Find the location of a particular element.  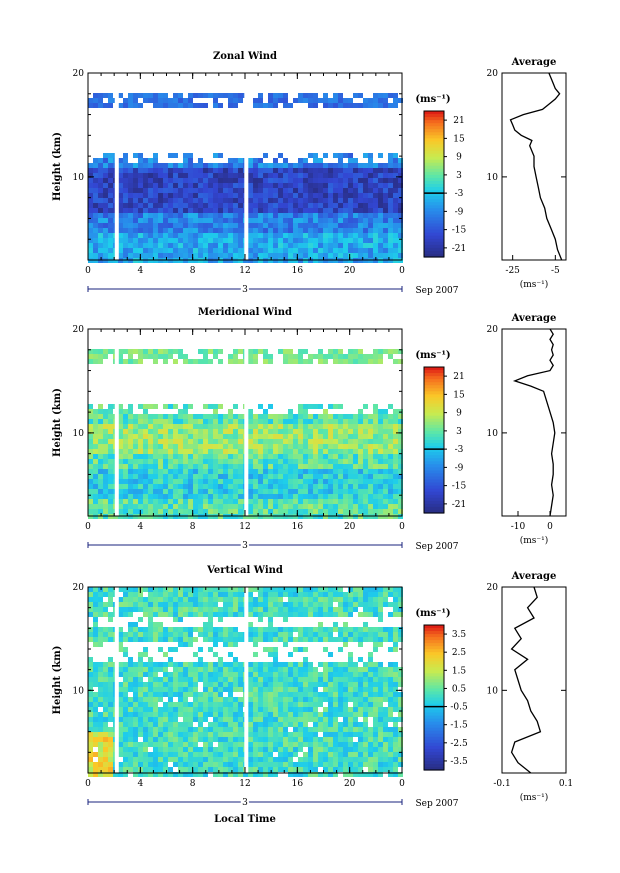

y-tick-label: 10 is located at coordinates (79, 691).